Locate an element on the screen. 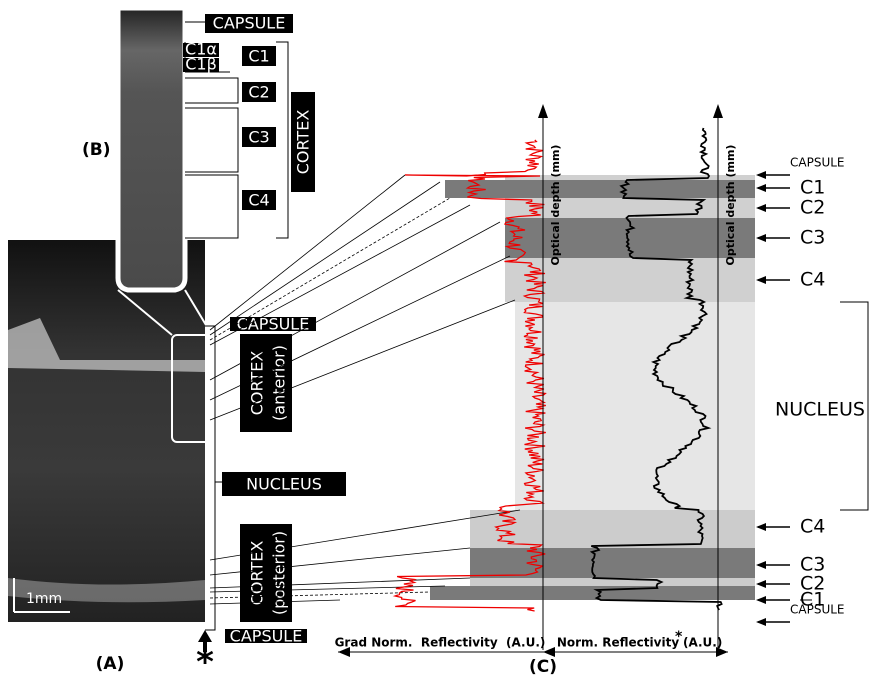  reflectivity-profile is located at coordinates (656, 369).